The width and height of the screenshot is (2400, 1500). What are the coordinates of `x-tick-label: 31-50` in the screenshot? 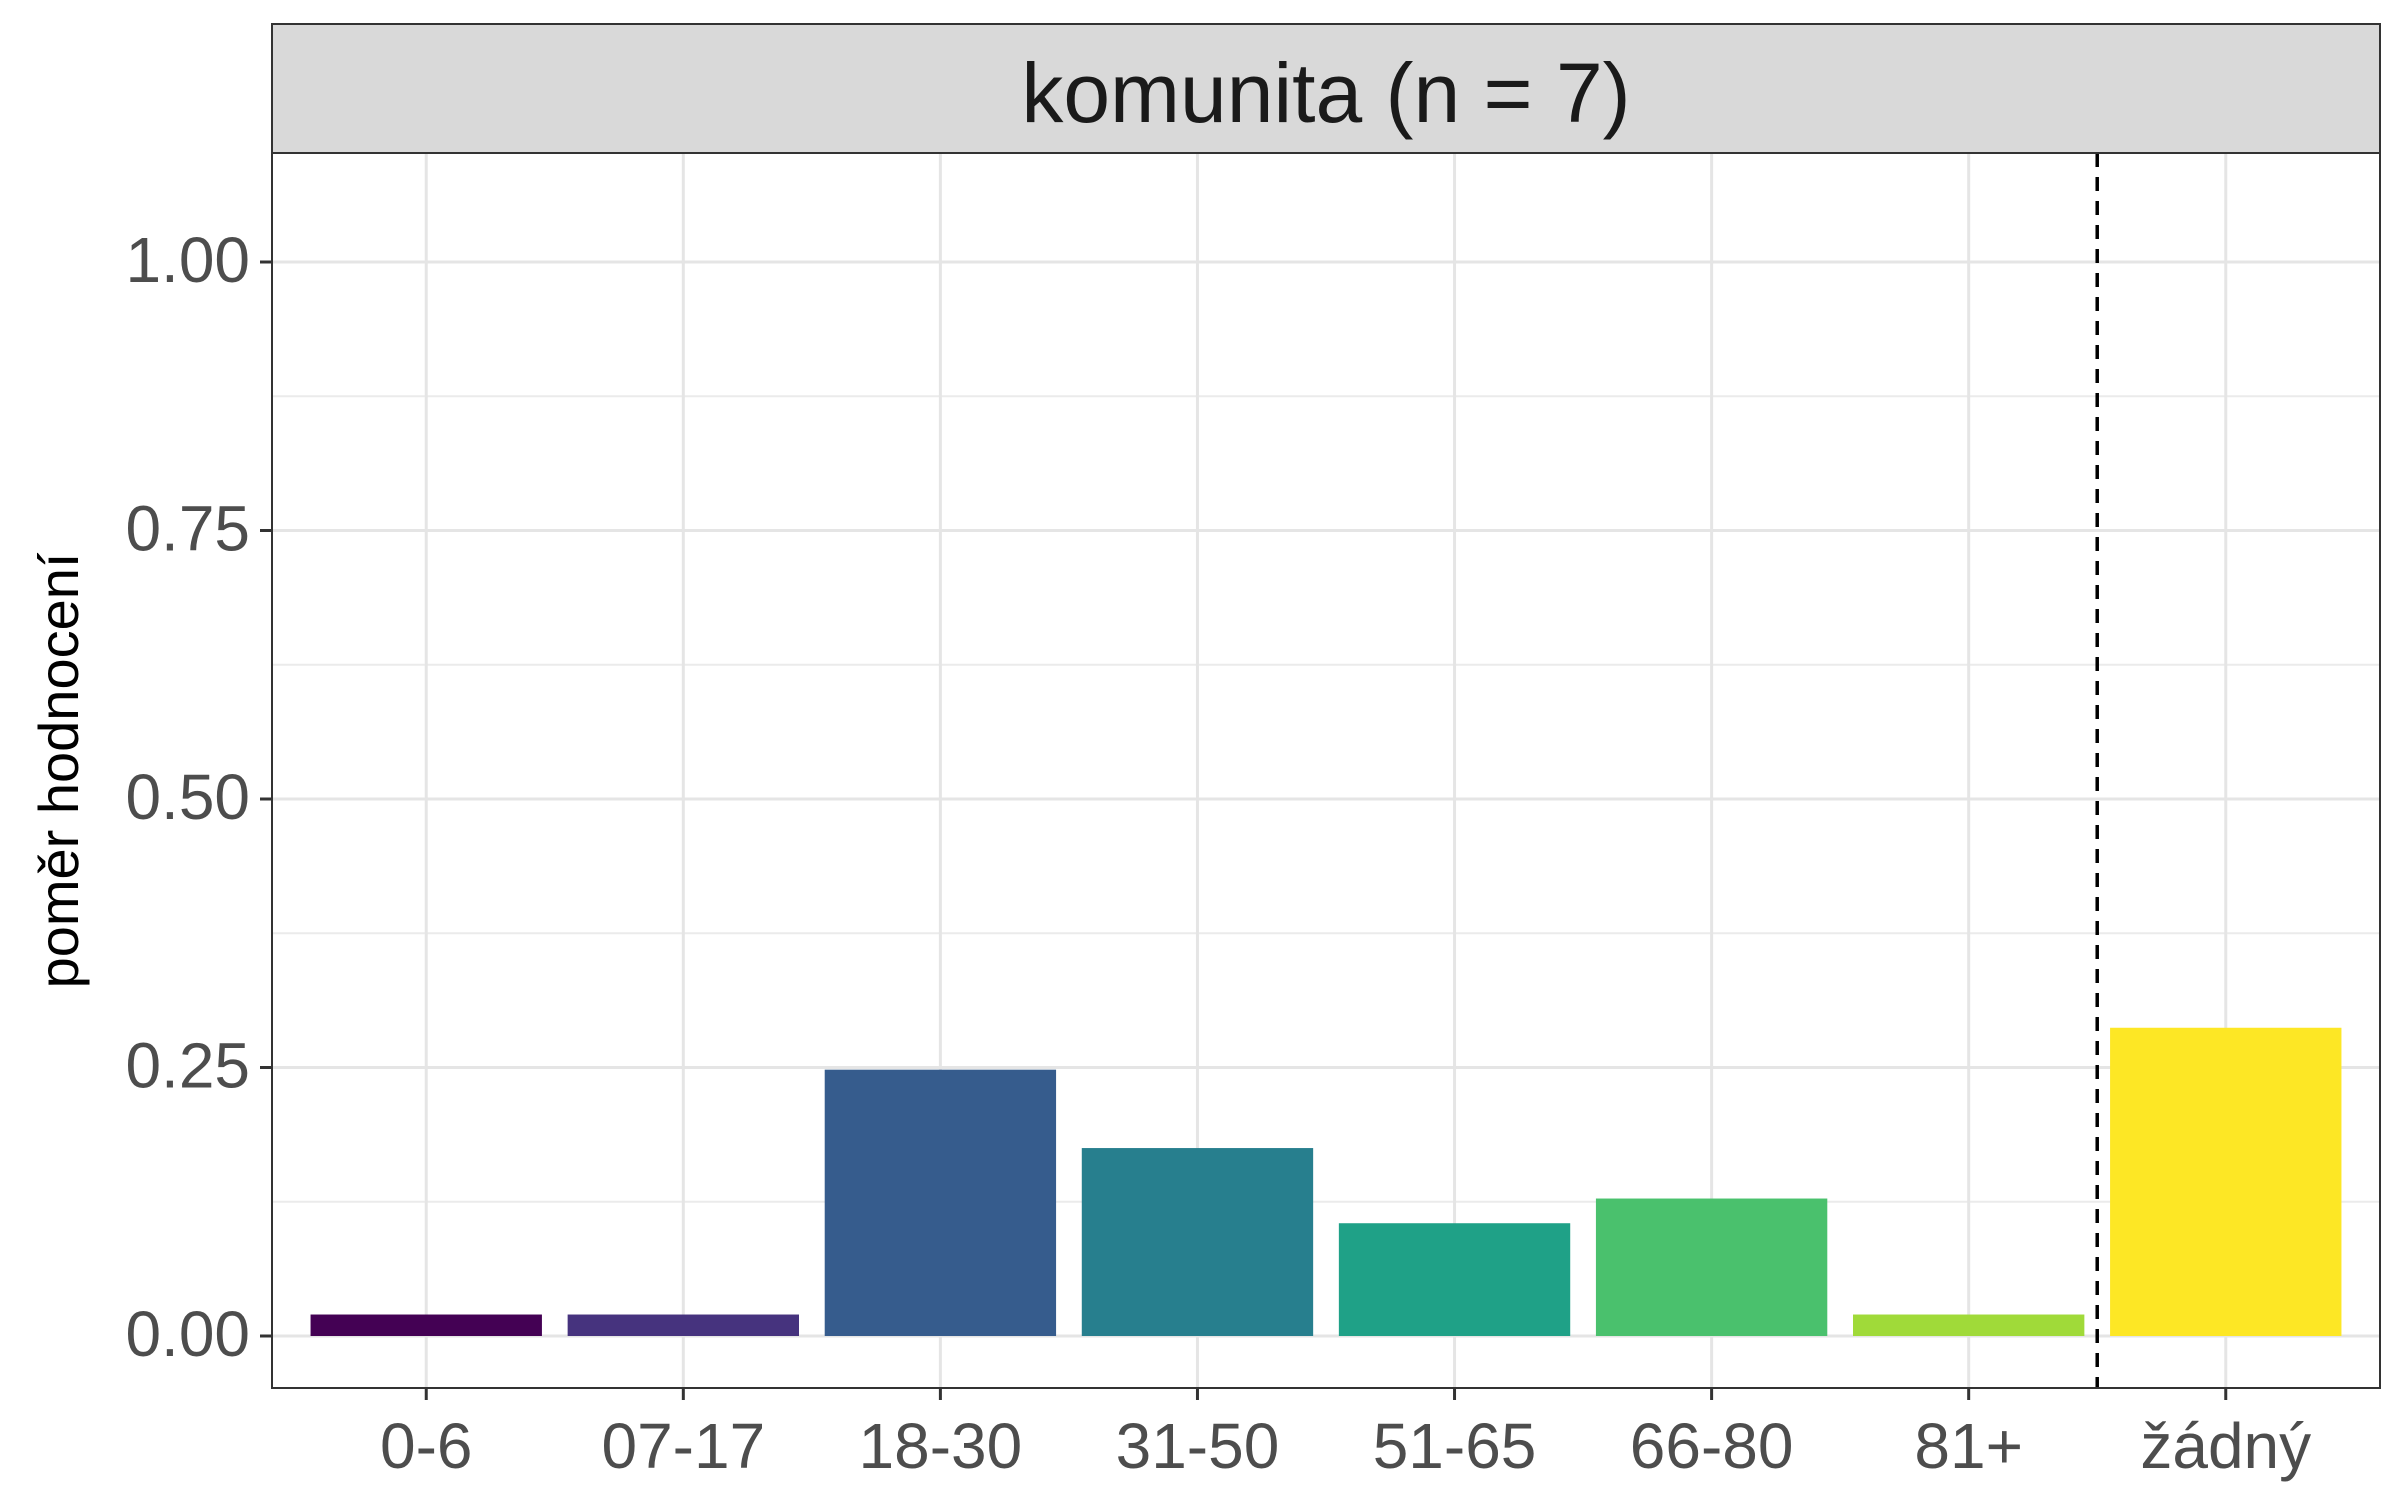 It's located at (1198, 1446).